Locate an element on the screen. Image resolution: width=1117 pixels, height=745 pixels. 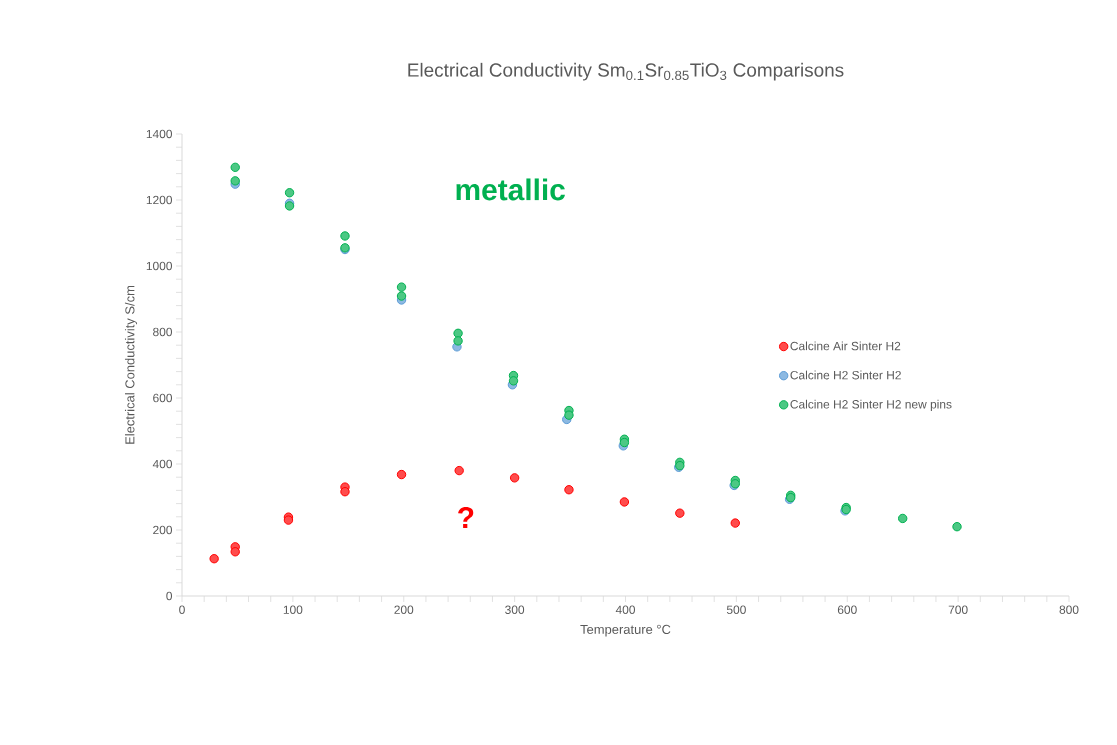
x-tick-label: 700 is located at coordinates (958, 609).